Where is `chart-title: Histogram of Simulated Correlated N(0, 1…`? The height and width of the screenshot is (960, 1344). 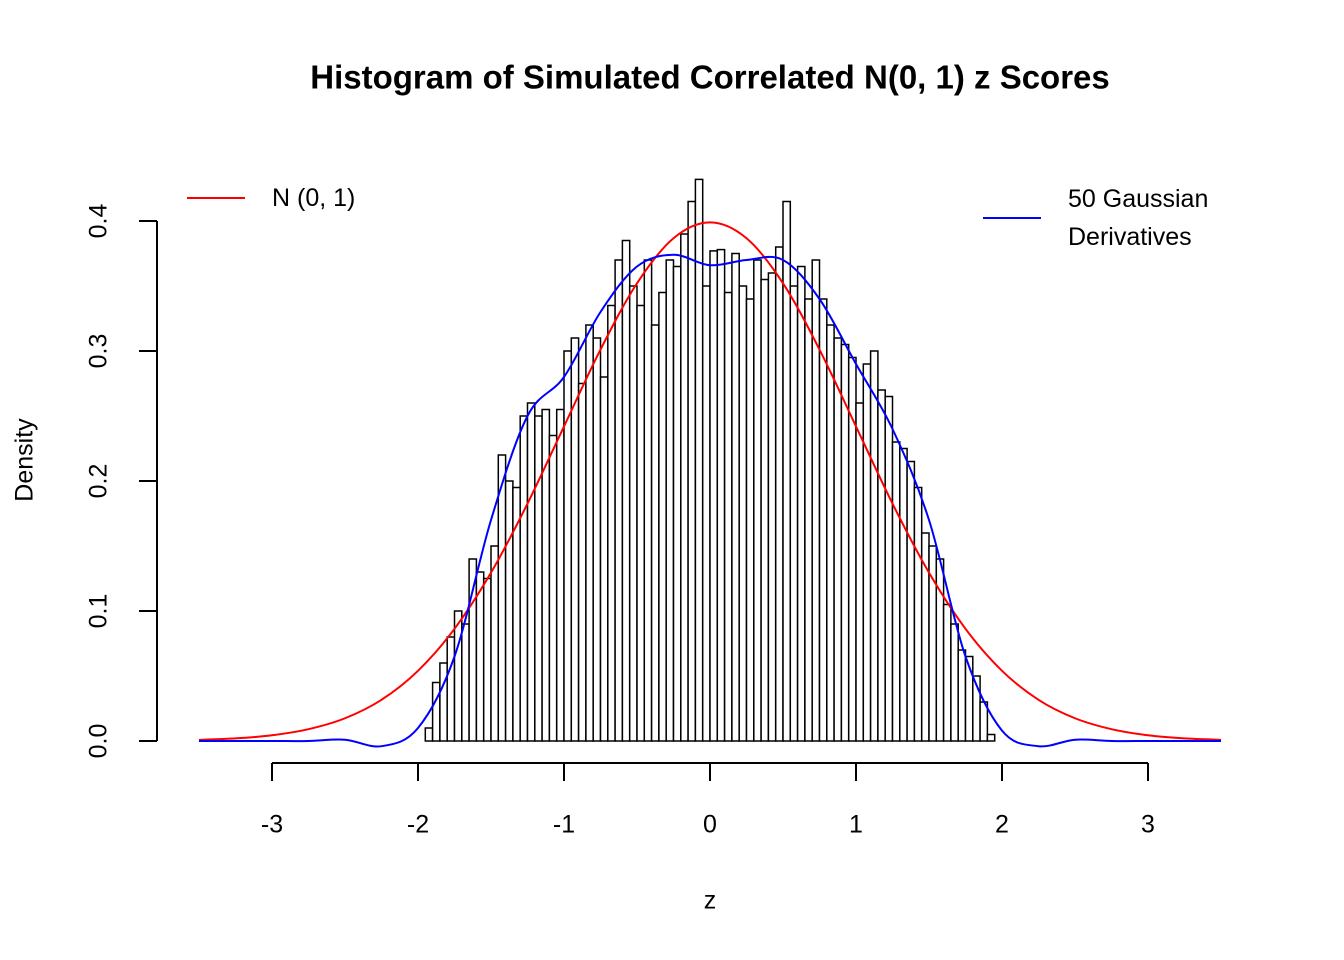
chart-title: Histogram of Simulated Correlated N(0, 1… is located at coordinates (710, 77).